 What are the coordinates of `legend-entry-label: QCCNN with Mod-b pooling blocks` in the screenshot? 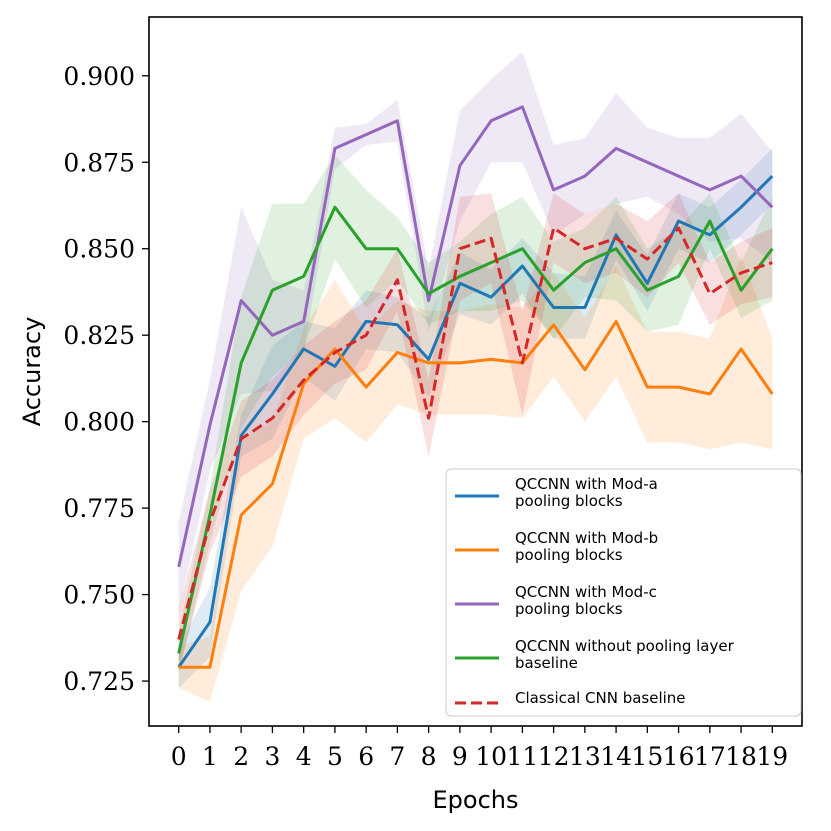 It's located at (586, 546).